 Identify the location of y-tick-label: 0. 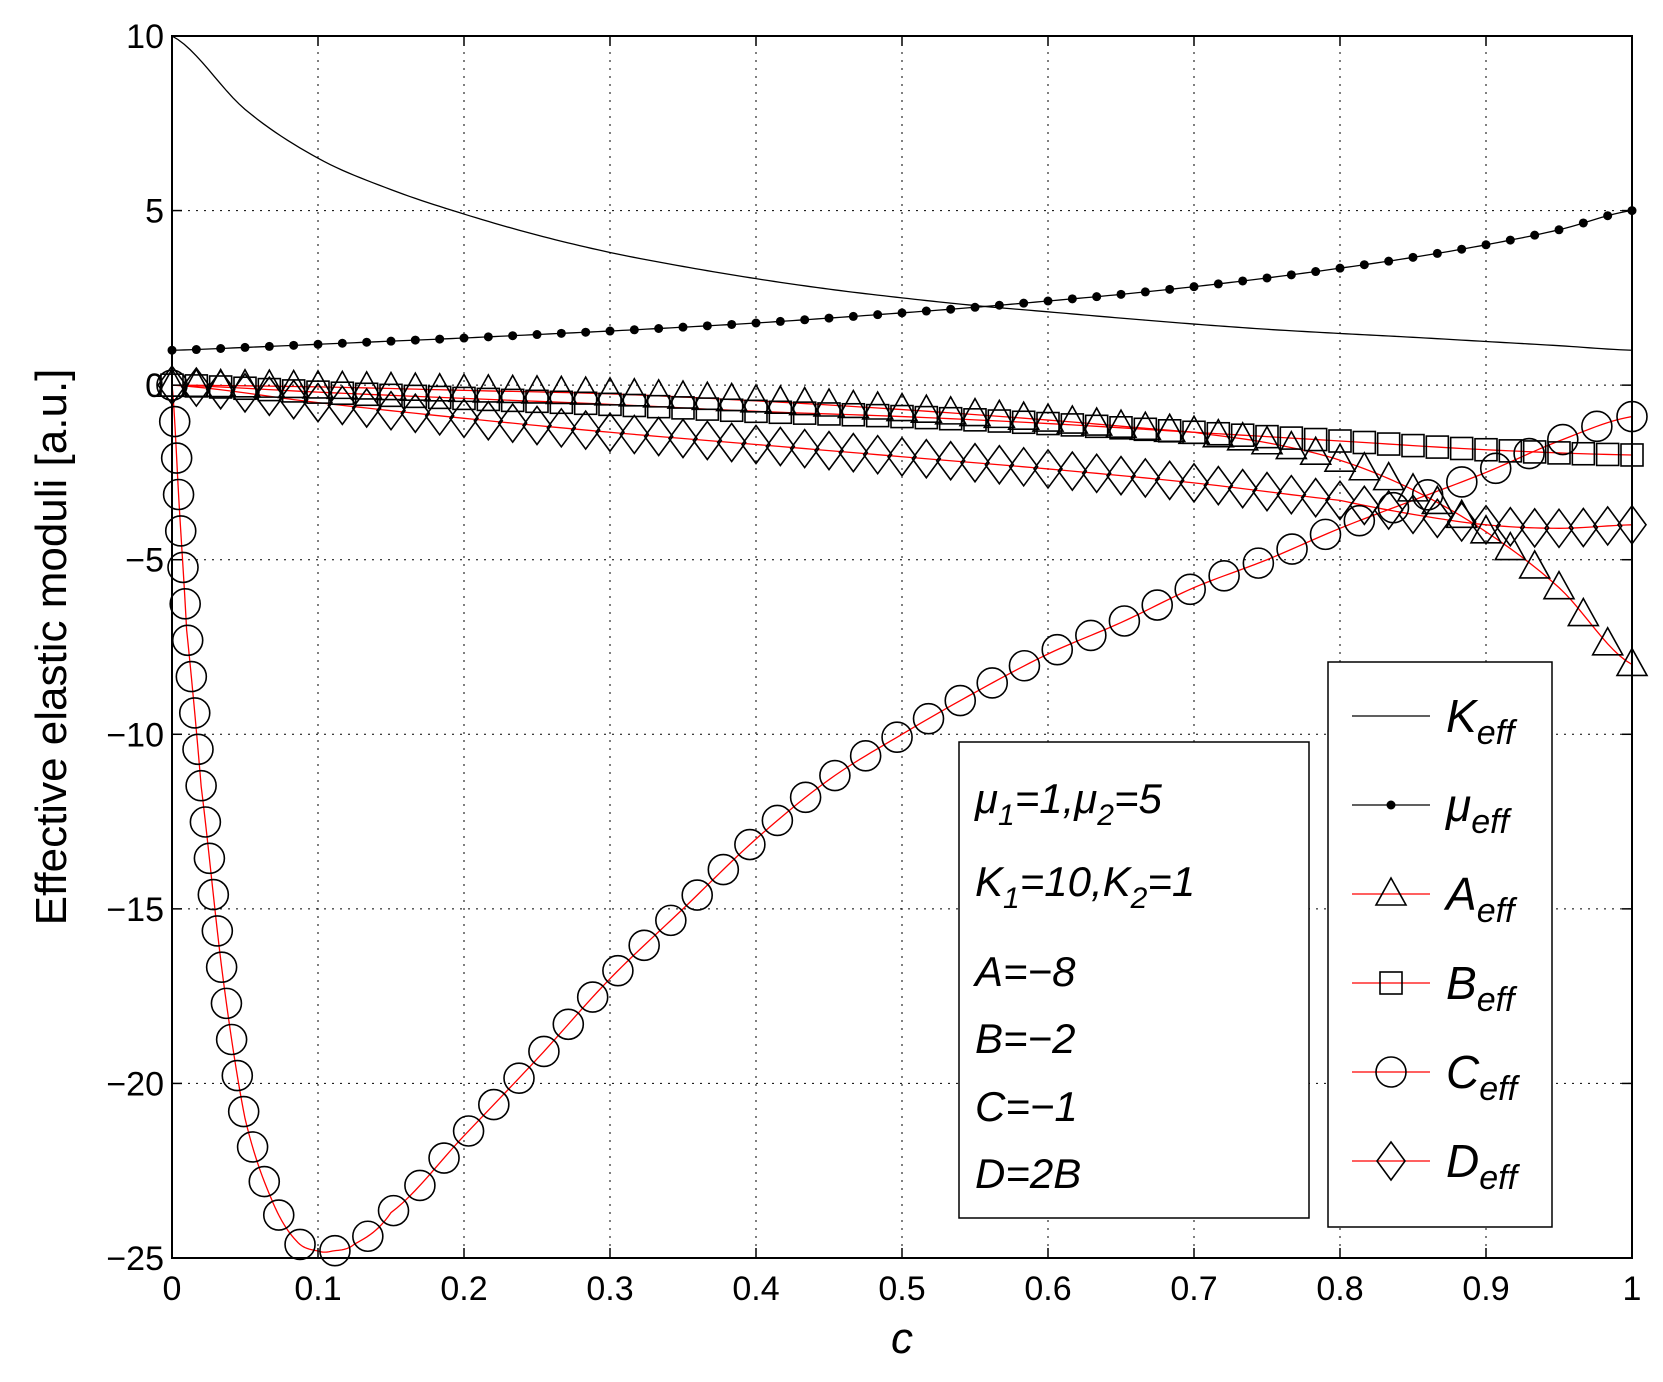
(154, 386).